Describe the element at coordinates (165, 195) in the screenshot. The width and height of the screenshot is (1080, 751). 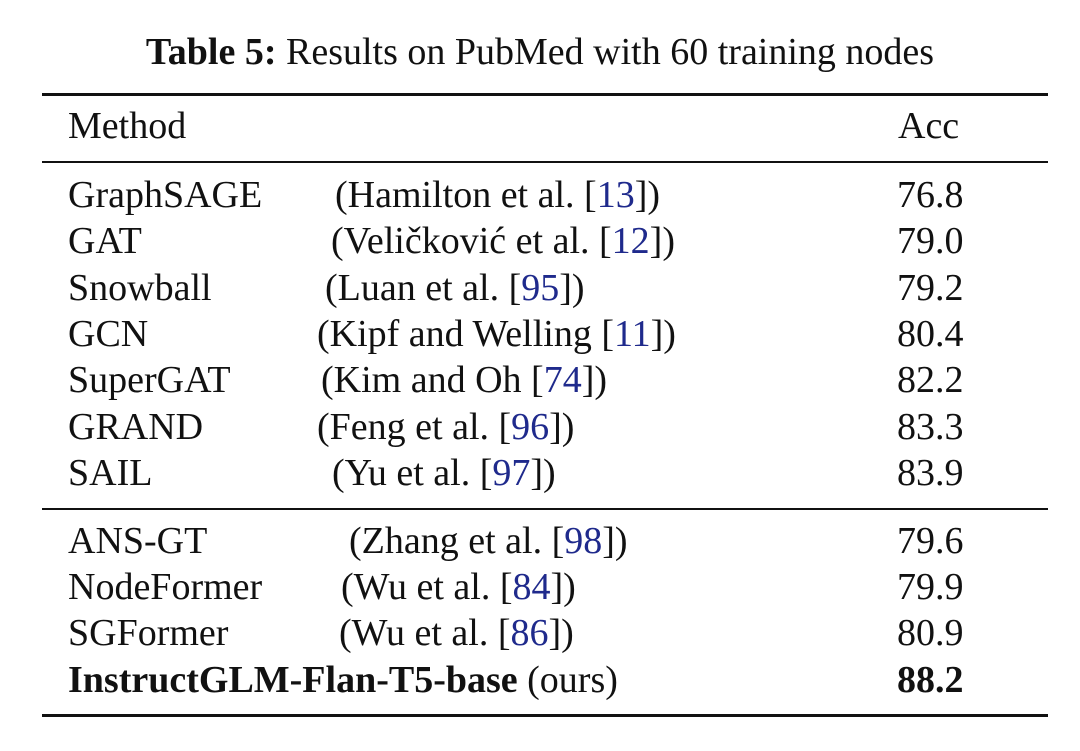
I see `method-name: GraphSAGE` at that location.